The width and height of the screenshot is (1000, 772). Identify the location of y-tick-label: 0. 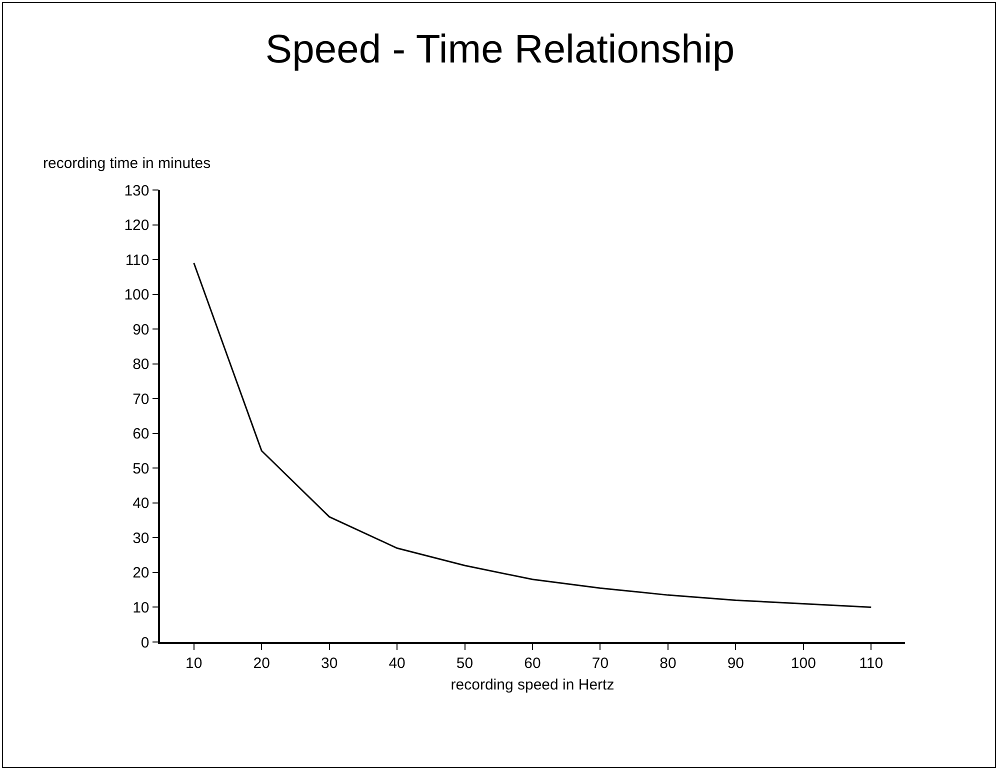
(145, 643).